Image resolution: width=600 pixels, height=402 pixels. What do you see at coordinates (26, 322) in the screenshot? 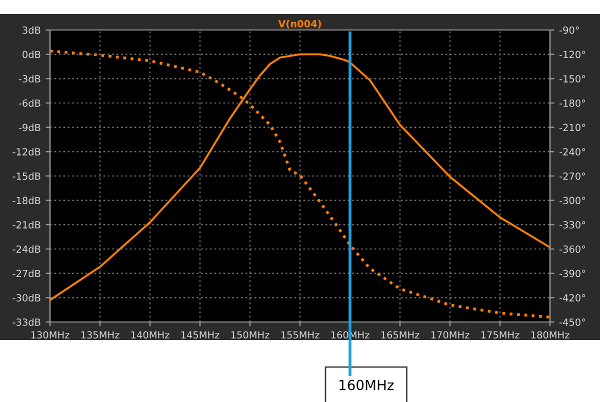
I see `y-tick-label: -33dB` at bounding box center [26, 322].